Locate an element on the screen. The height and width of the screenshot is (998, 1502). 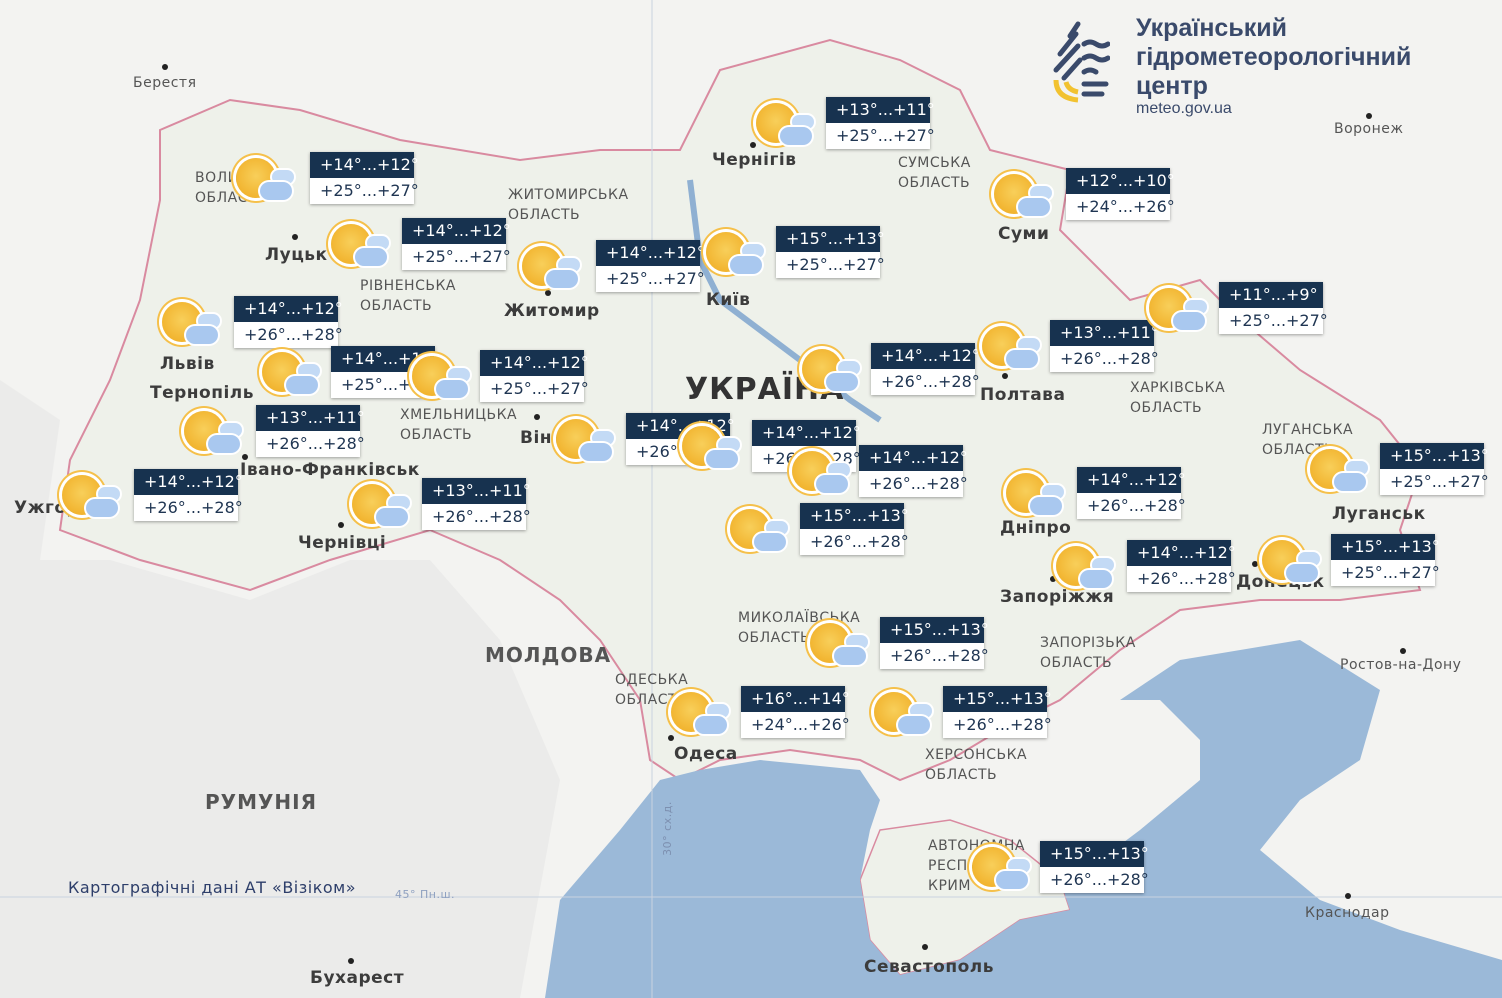
forecast-label: +12°...+10° +24°...+26° is located at coordinates (1120, 194).